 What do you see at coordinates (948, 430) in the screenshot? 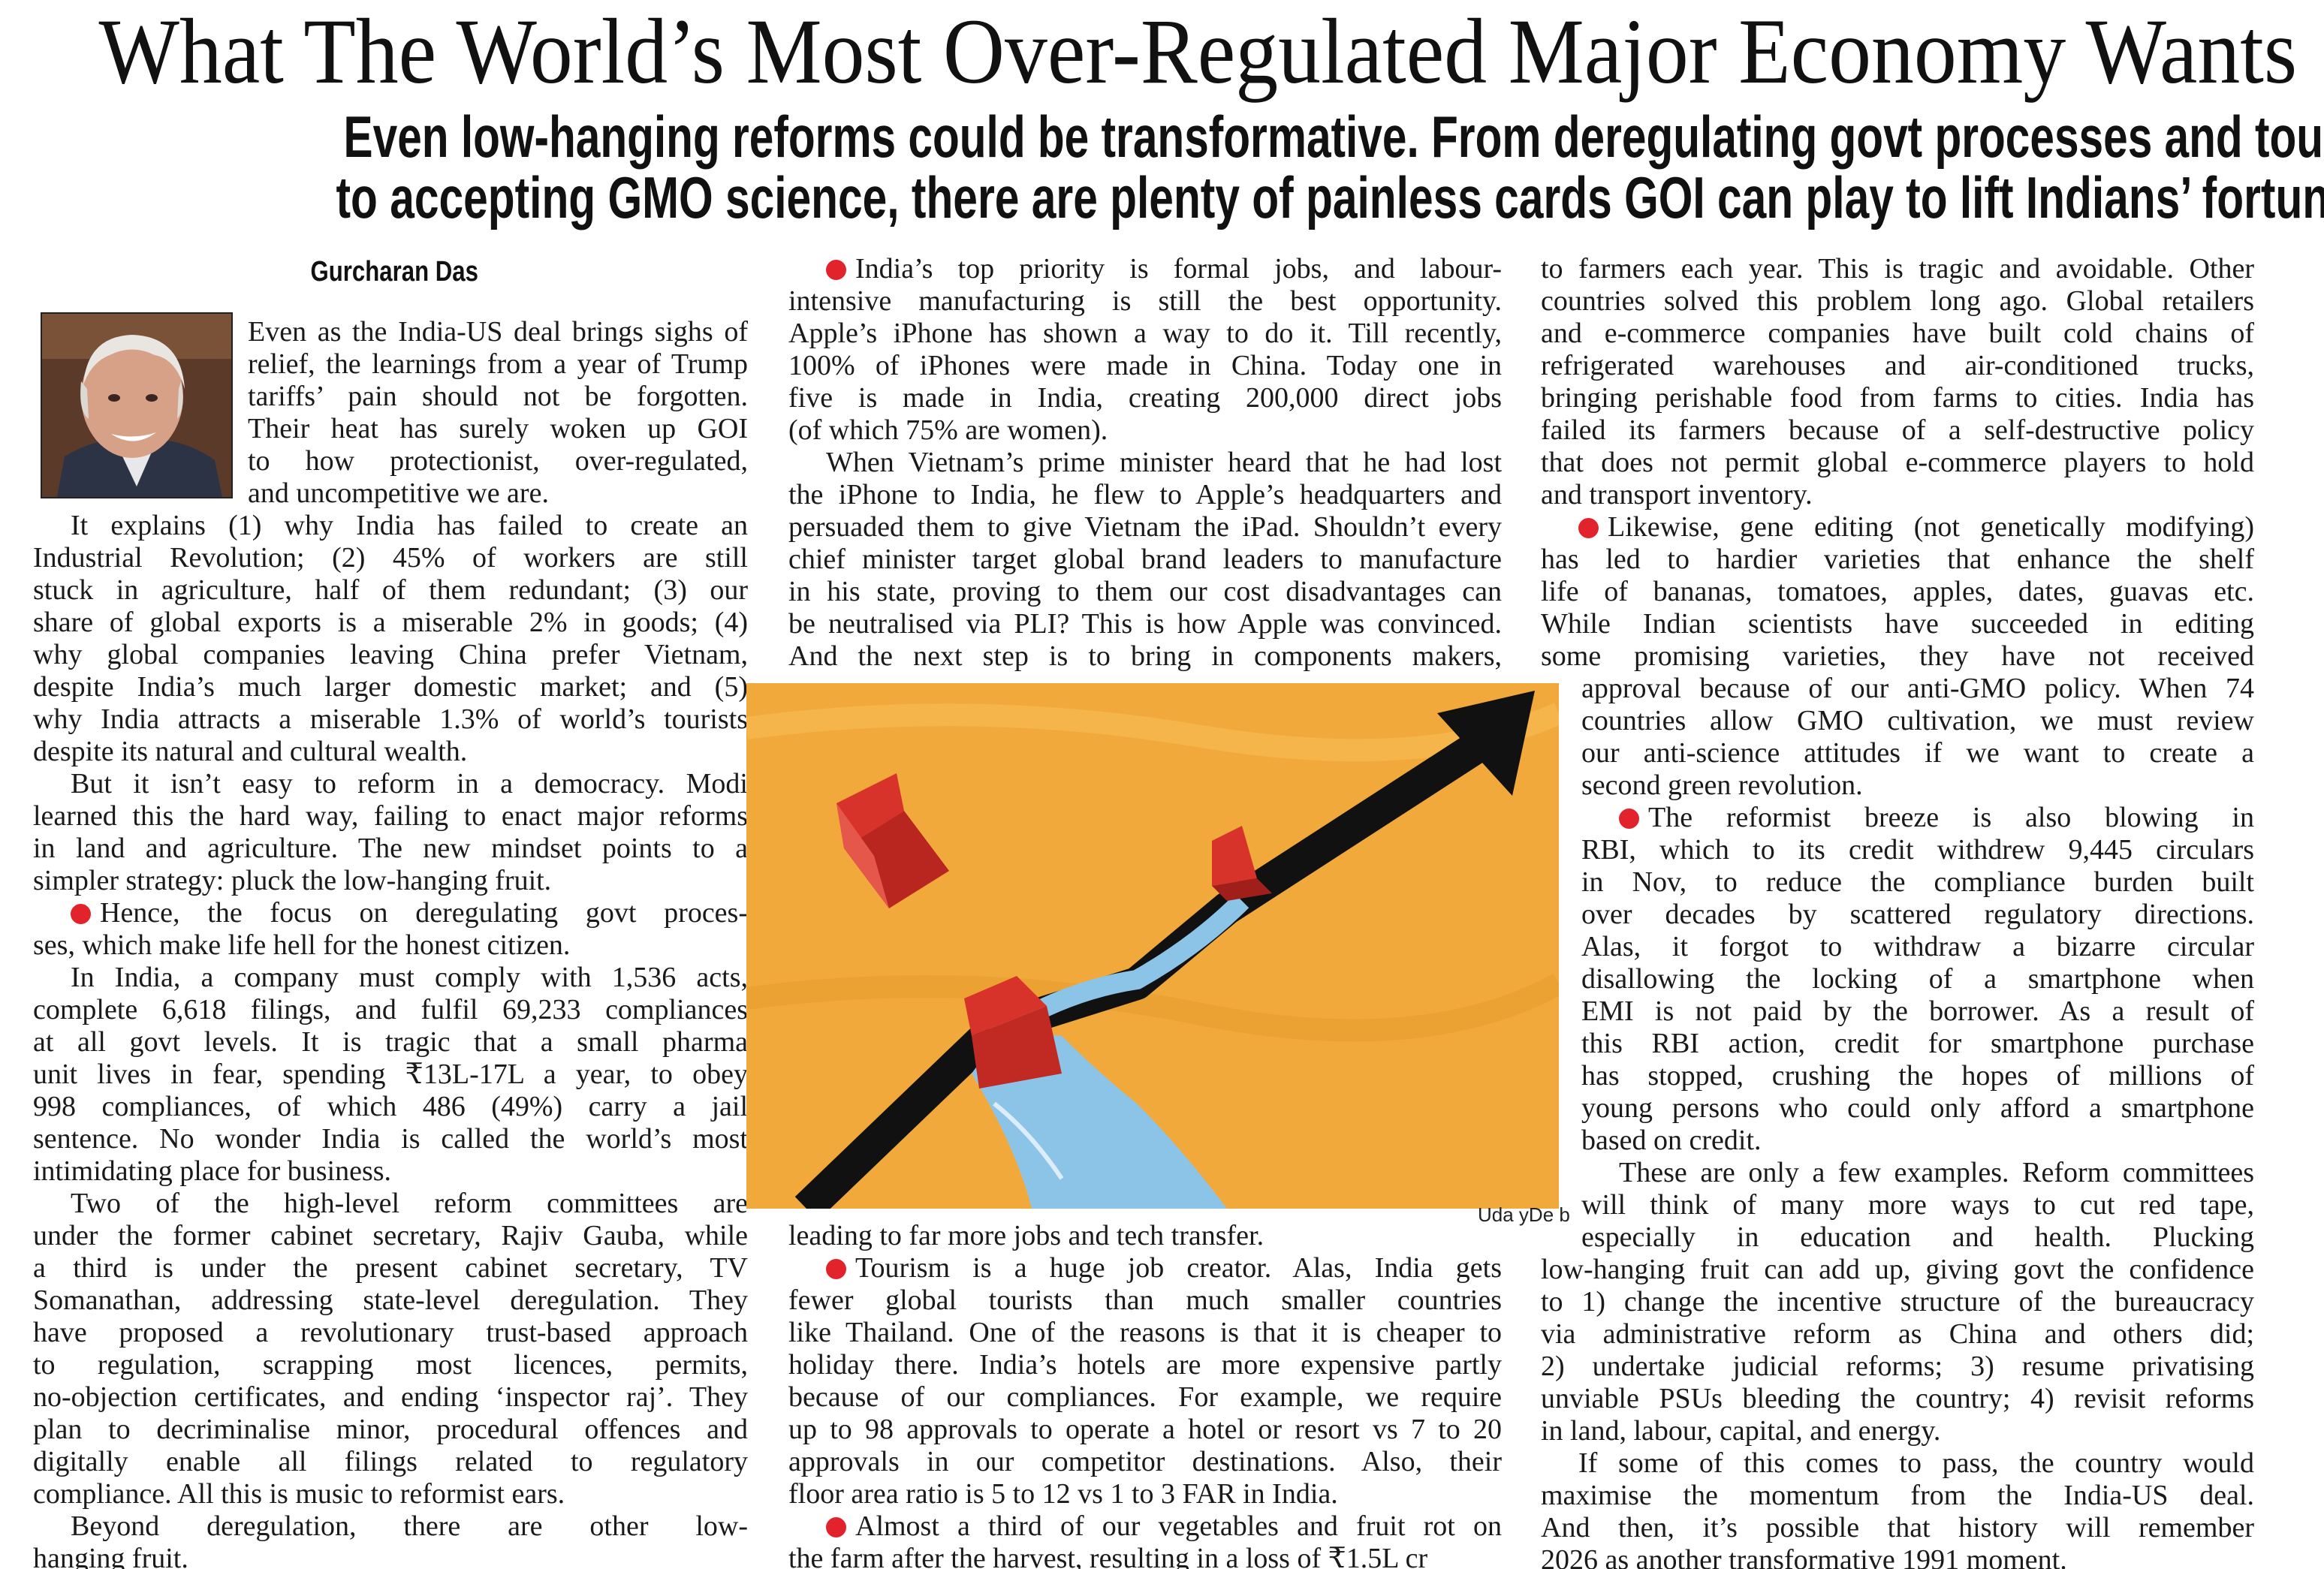
I see `line-text: (of which 75% are women).` at bounding box center [948, 430].